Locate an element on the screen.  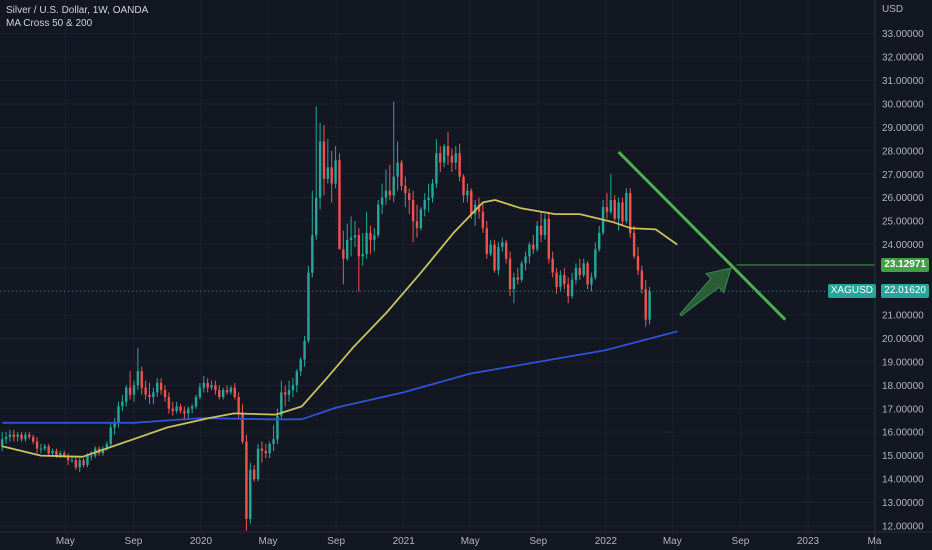
price-tick-label: 29.00000 is located at coordinates (903, 128).